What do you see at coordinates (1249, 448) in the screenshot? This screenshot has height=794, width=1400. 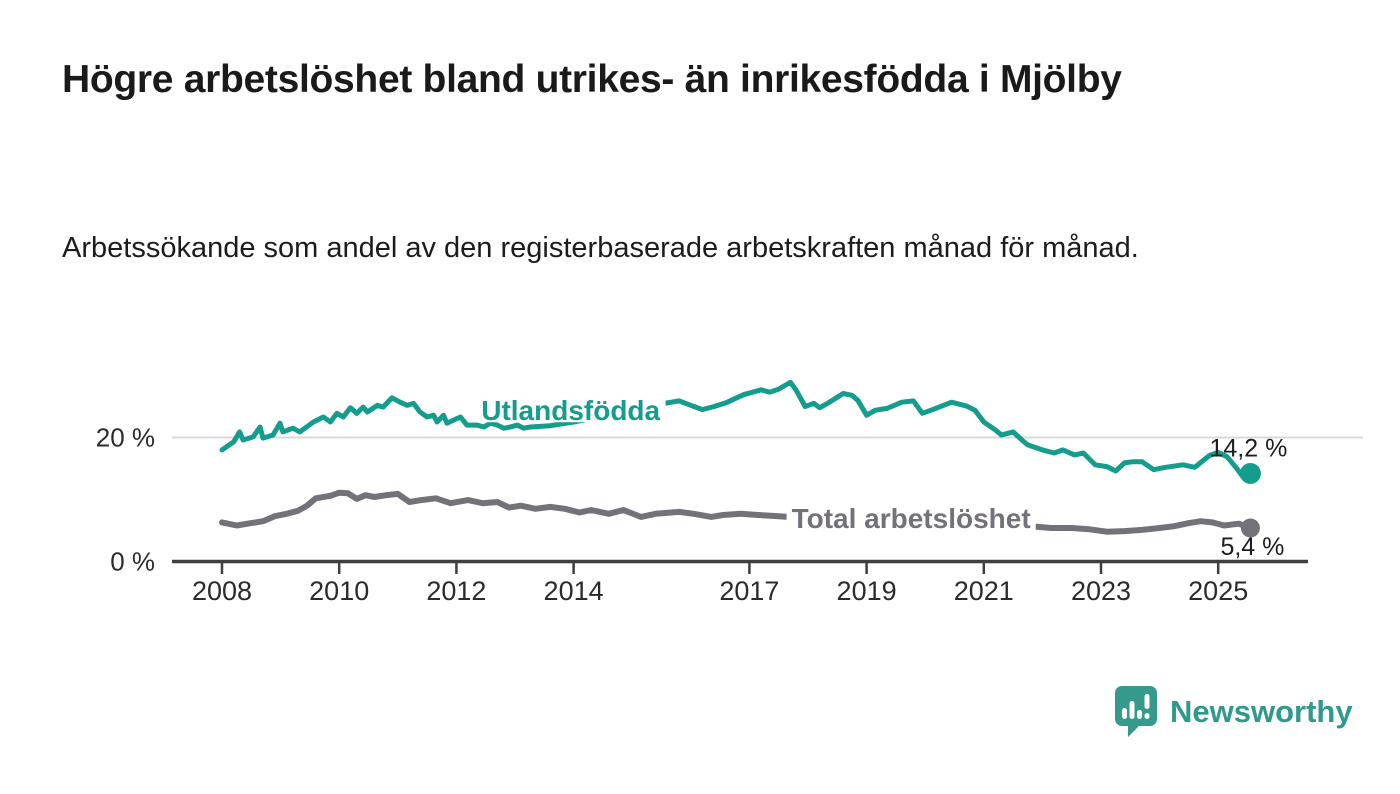 I see `end-value-label-utlandsf-dda: 14,2 %` at bounding box center [1249, 448].